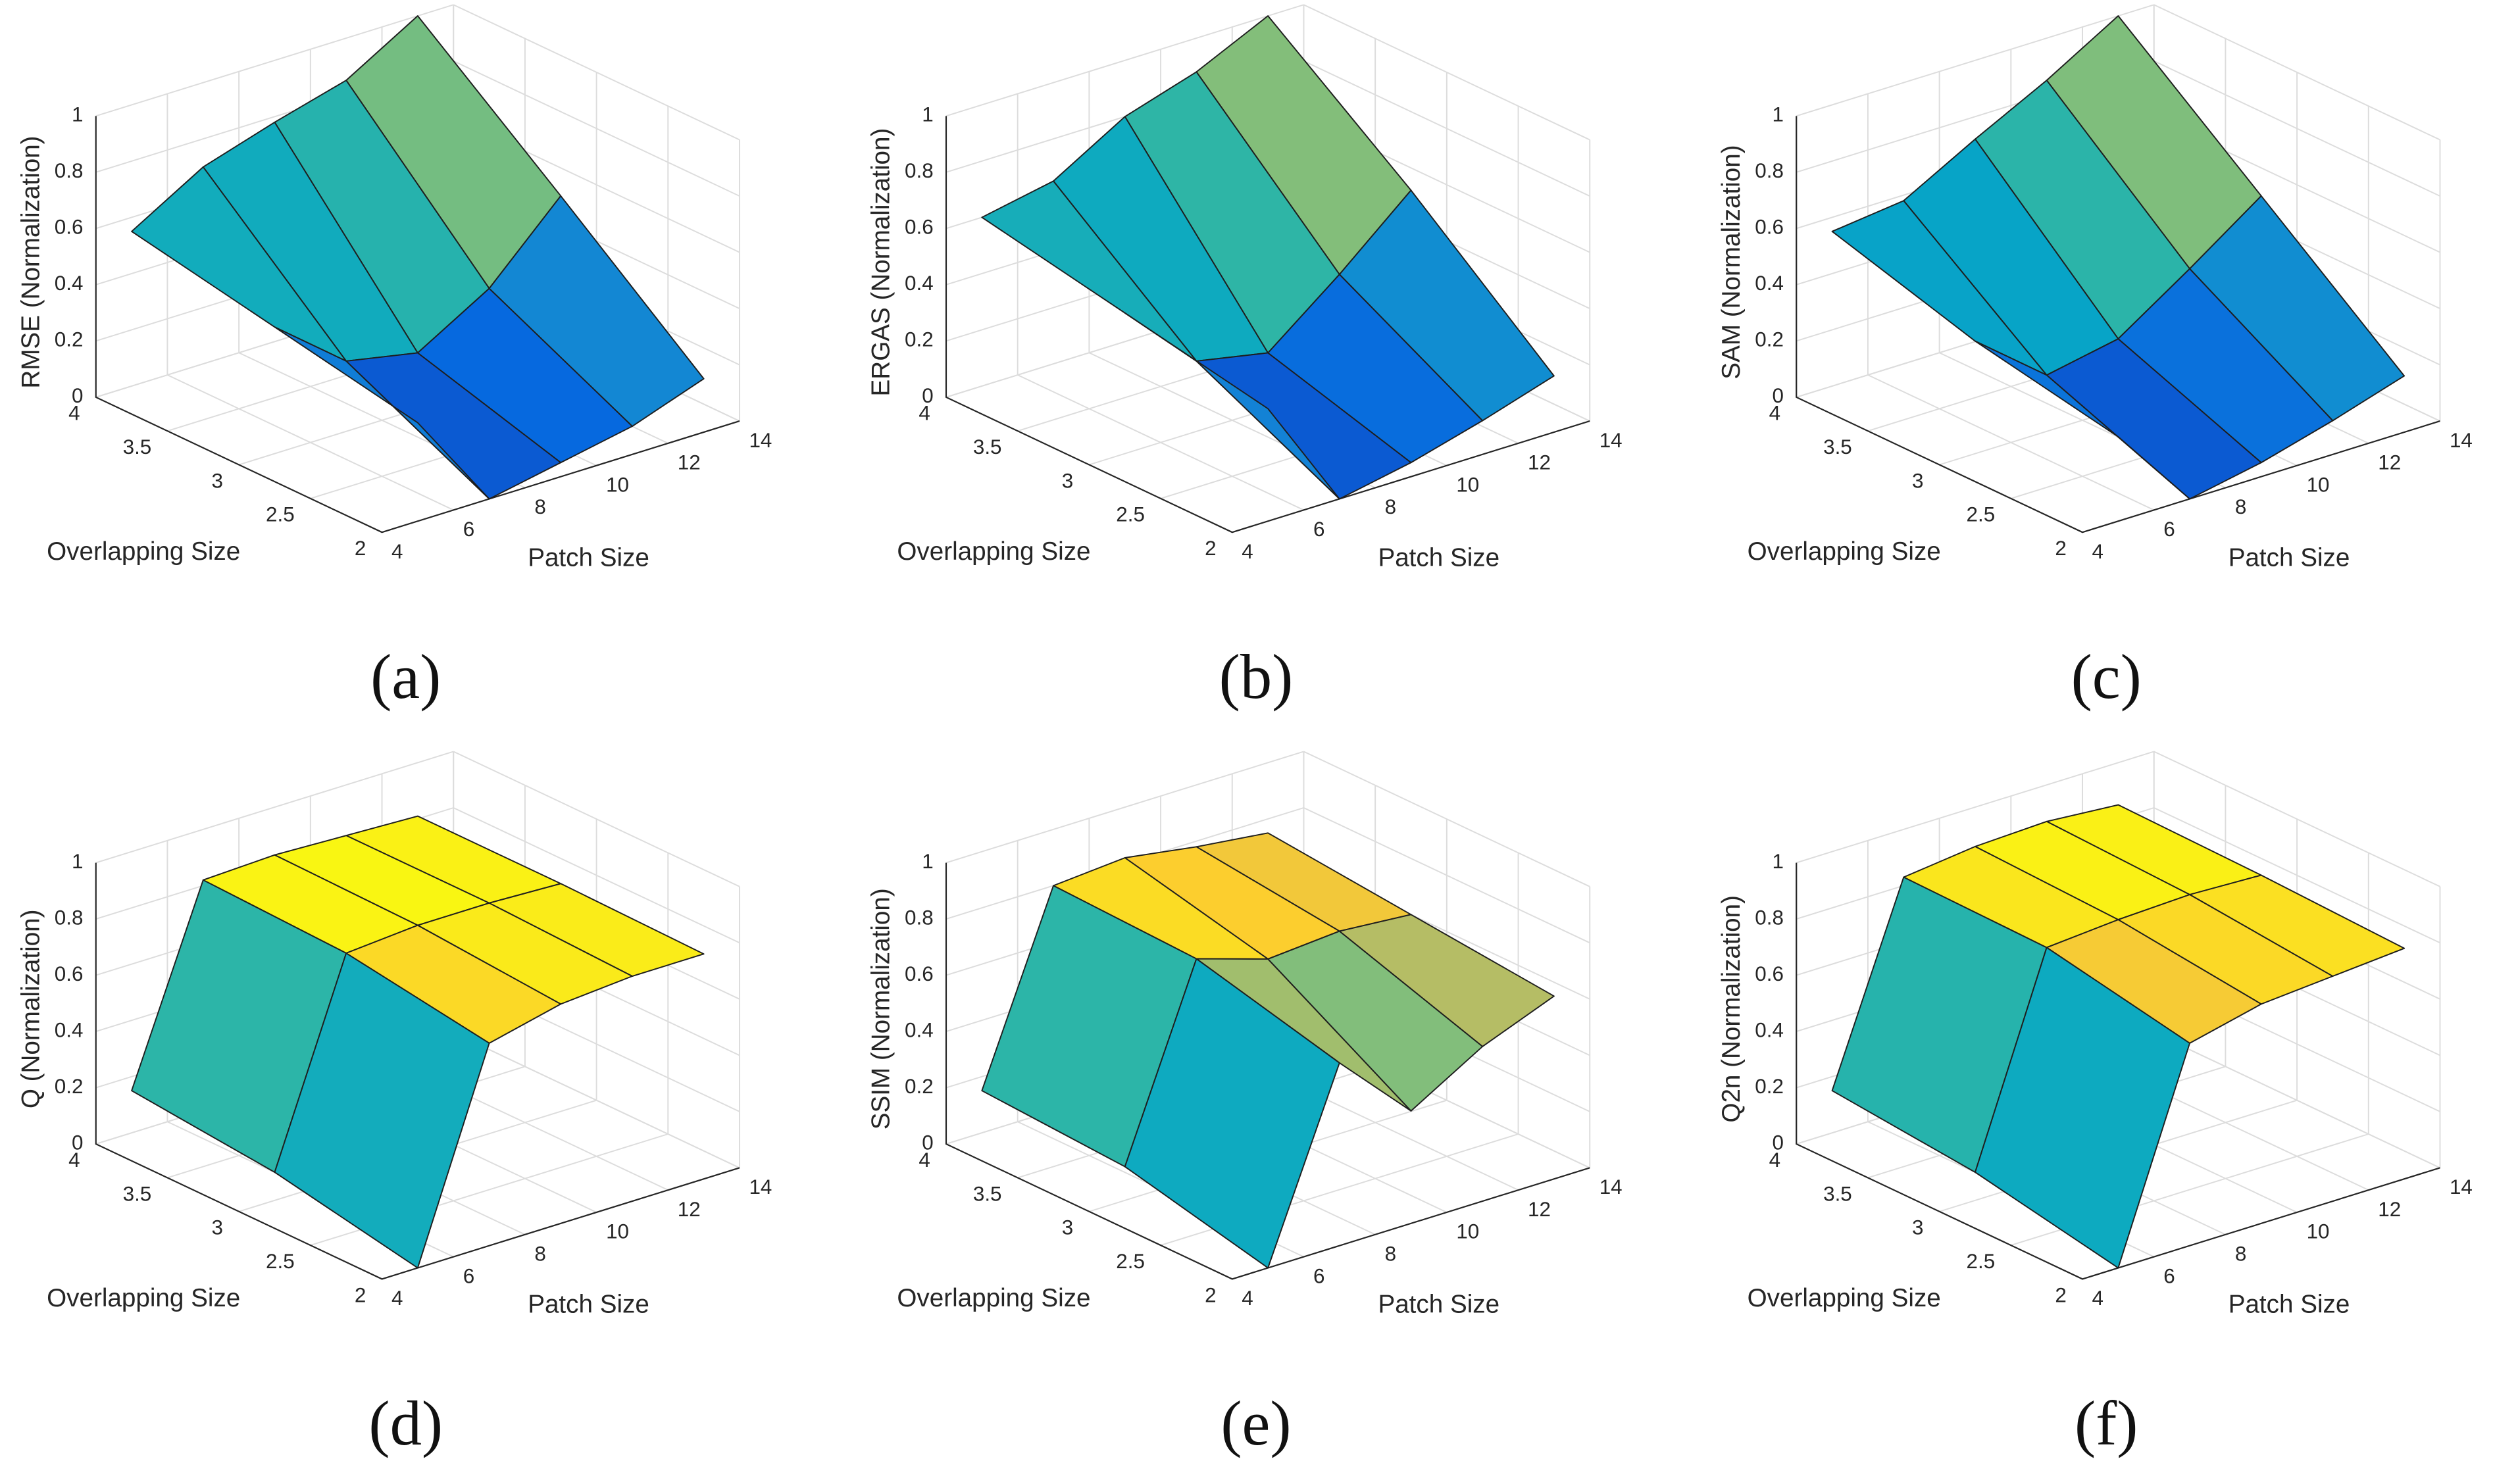 The width and height of the screenshot is (2493, 1484). I want to click on z-axis-label: SSIM (Normalization), so click(881, 1008).